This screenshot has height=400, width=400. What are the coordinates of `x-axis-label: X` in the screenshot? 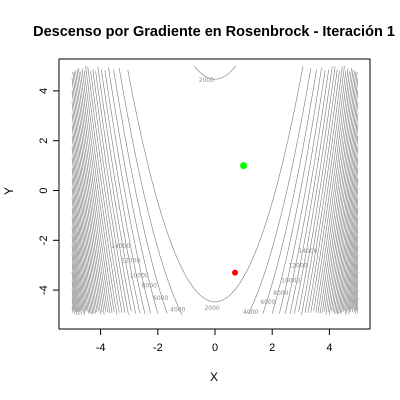 It's located at (214, 377).